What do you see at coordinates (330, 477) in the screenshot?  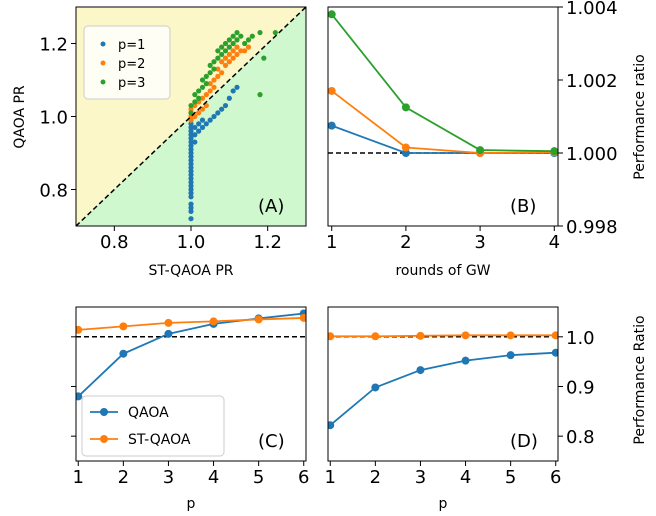 I see `panel-d-xtick-label: 1` at bounding box center [330, 477].